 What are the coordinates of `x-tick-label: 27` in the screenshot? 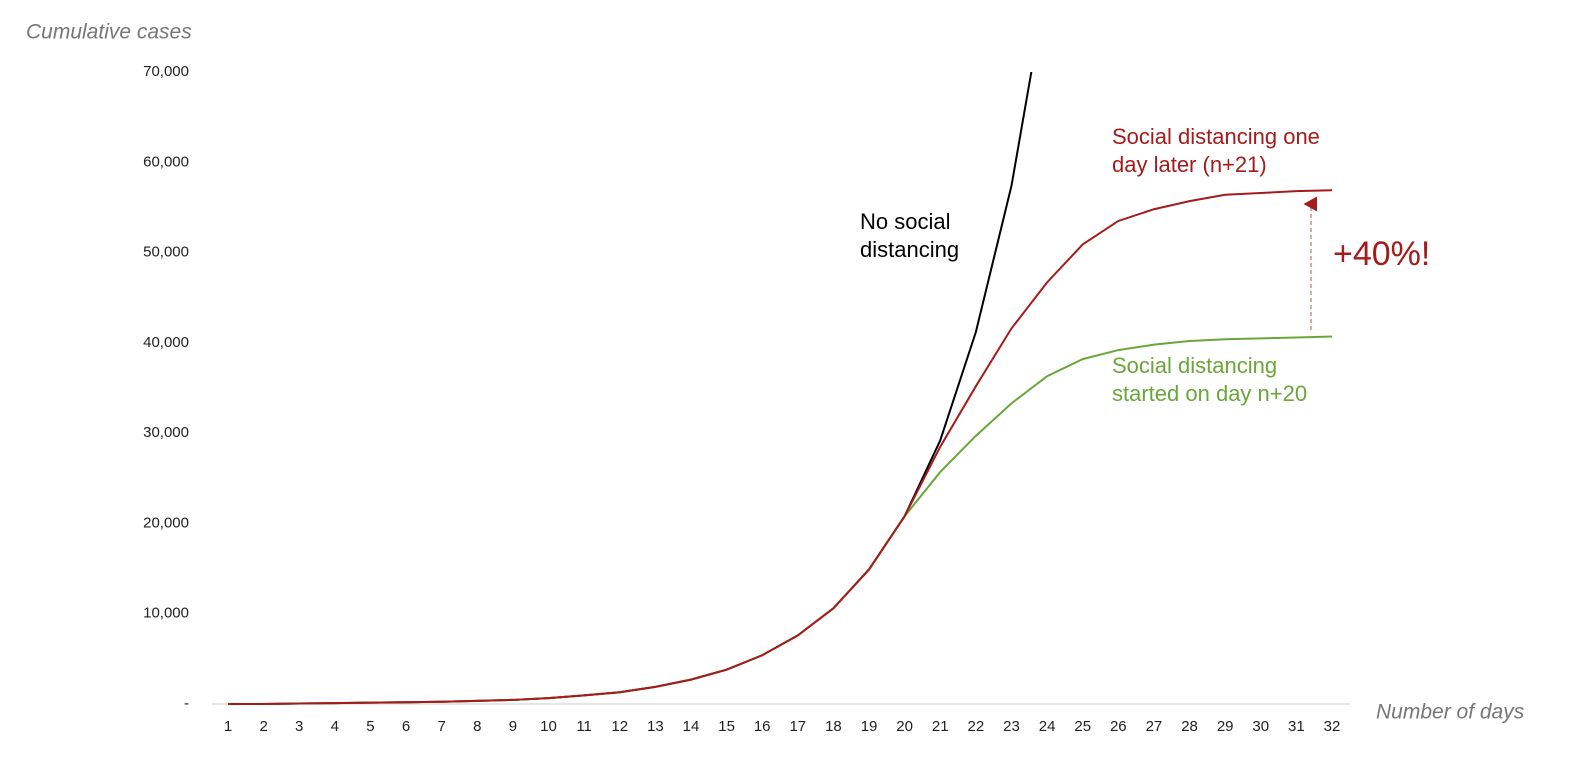 It's located at (1154, 726).